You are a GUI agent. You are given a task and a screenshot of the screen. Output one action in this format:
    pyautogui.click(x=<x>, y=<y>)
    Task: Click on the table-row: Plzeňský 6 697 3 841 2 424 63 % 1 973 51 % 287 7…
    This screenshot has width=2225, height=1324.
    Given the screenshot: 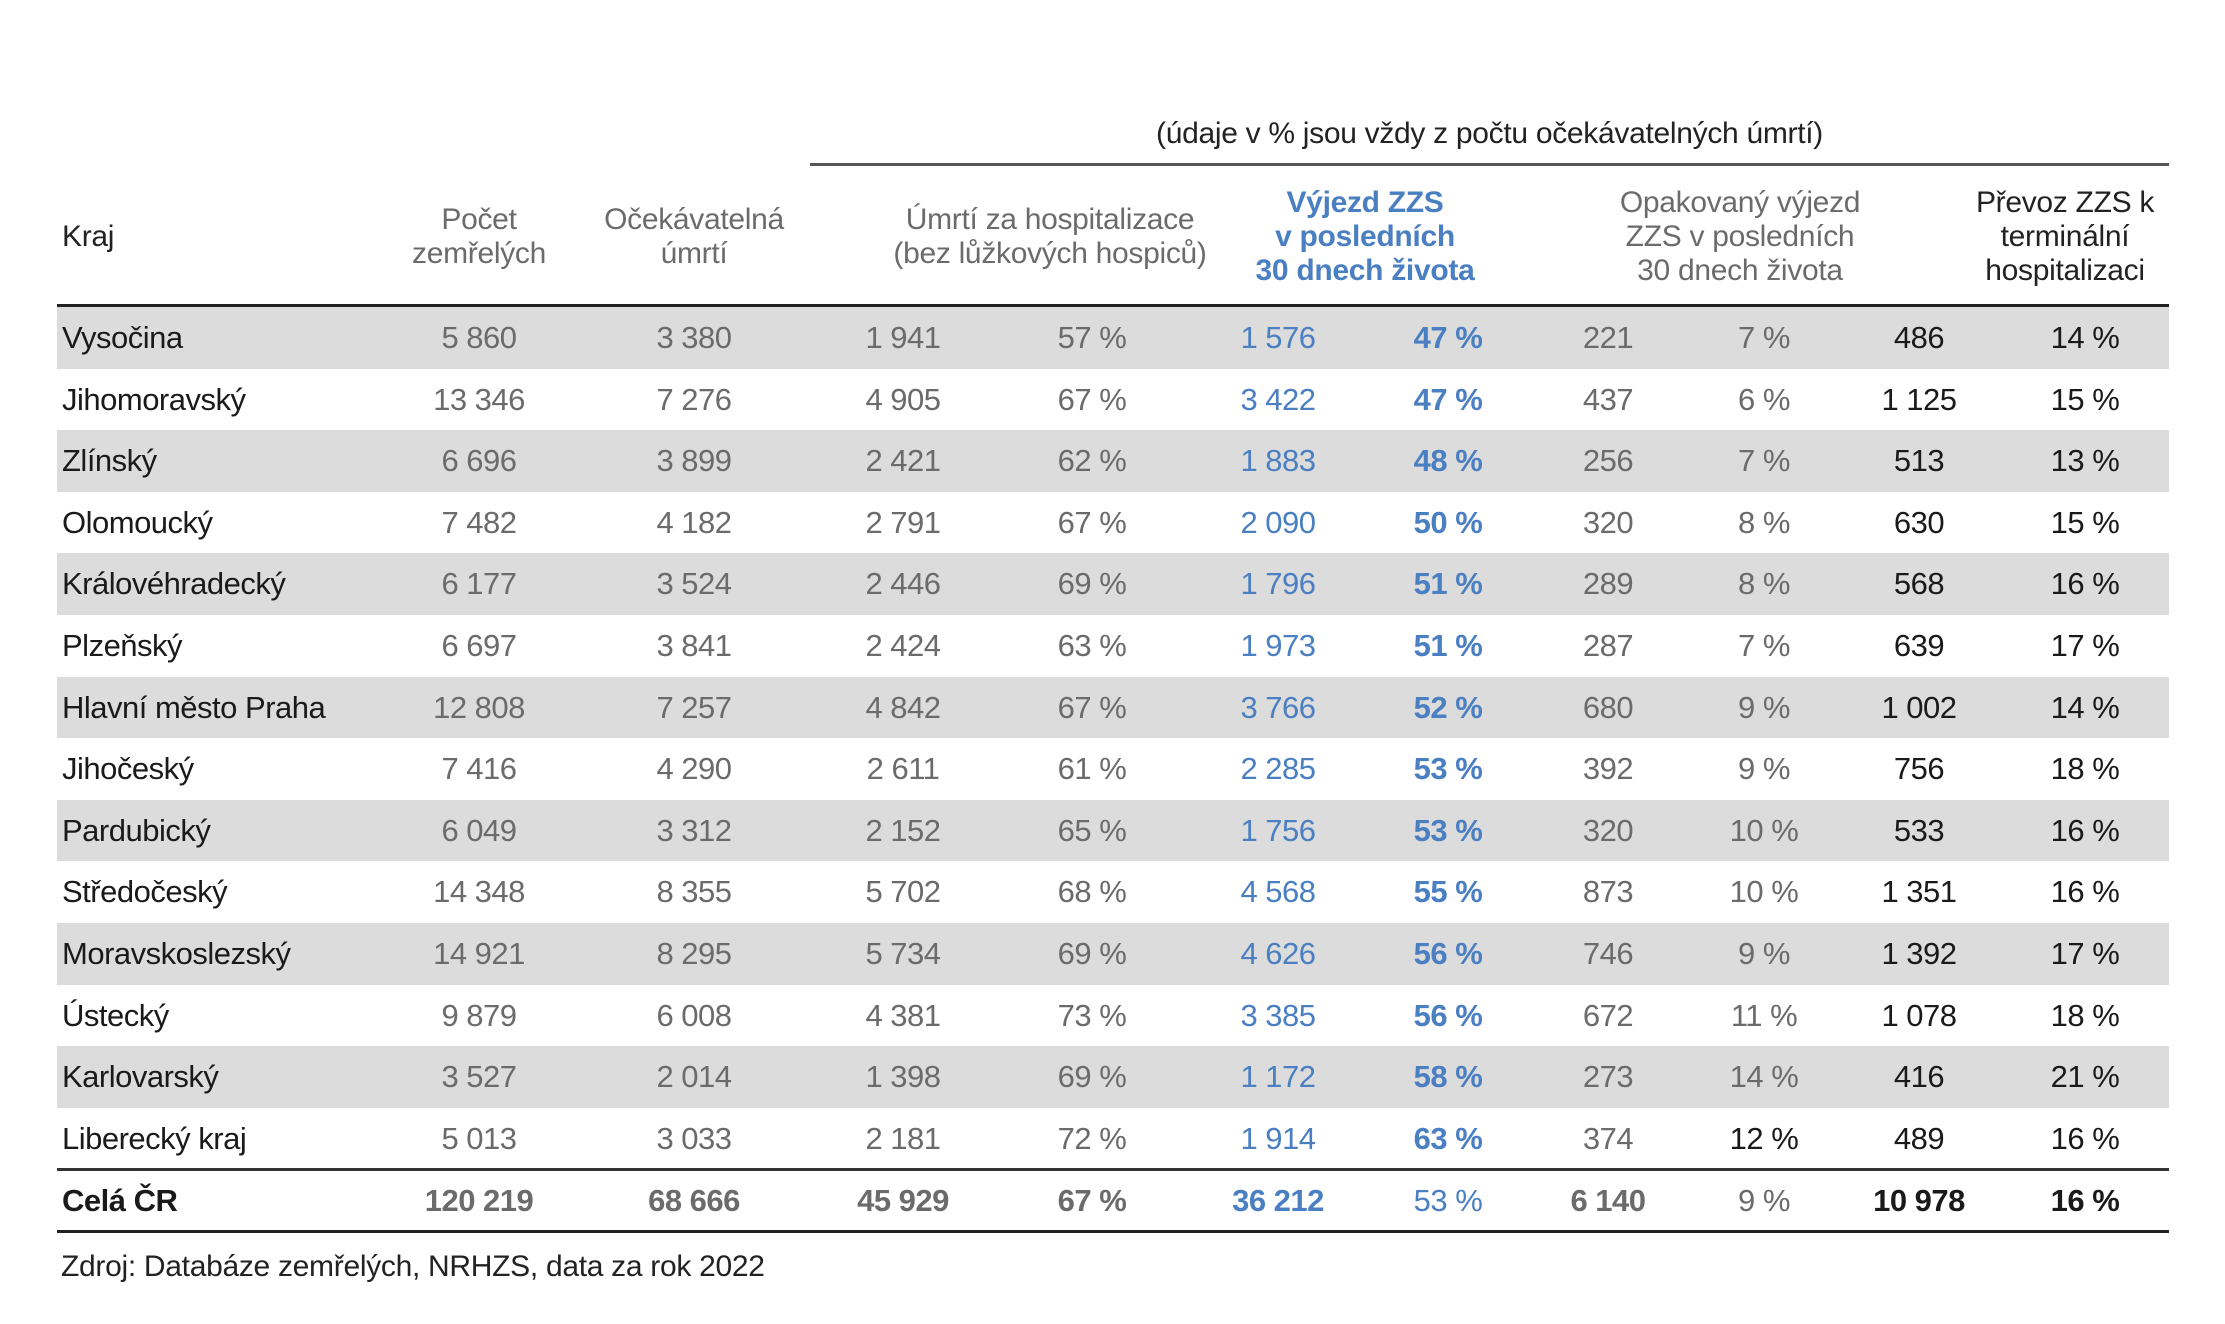 What is the action you would take?
    pyautogui.click(x=1113, y=646)
    